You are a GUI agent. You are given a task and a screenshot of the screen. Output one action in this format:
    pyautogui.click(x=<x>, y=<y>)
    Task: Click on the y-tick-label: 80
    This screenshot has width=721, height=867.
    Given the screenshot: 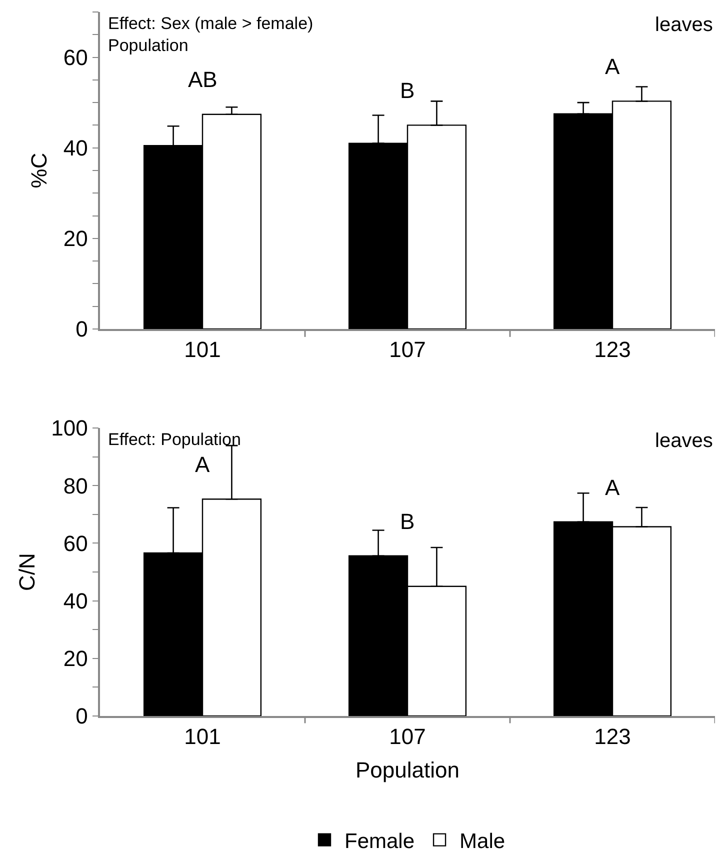 What is the action you would take?
    pyautogui.click(x=75, y=485)
    